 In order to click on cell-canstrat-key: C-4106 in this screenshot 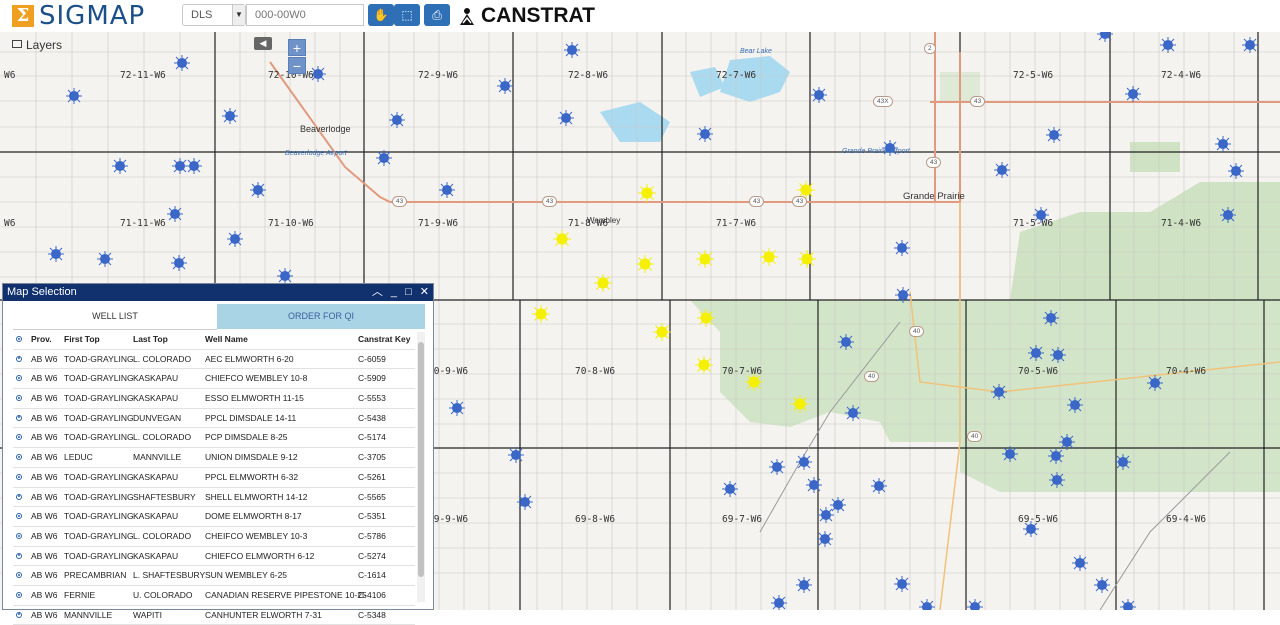, I will do `click(372, 594)`.